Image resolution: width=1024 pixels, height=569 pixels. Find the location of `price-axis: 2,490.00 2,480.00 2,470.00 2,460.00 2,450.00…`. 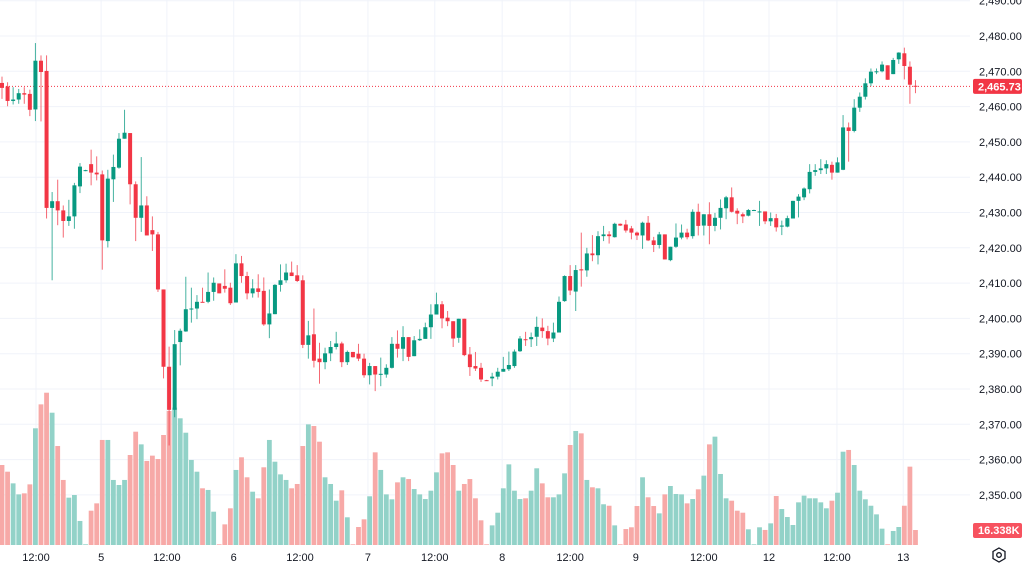

price-axis: 2,490.00 2,480.00 2,470.00 2,460.00 2,450.00… is located at coordinates (1000, 251).